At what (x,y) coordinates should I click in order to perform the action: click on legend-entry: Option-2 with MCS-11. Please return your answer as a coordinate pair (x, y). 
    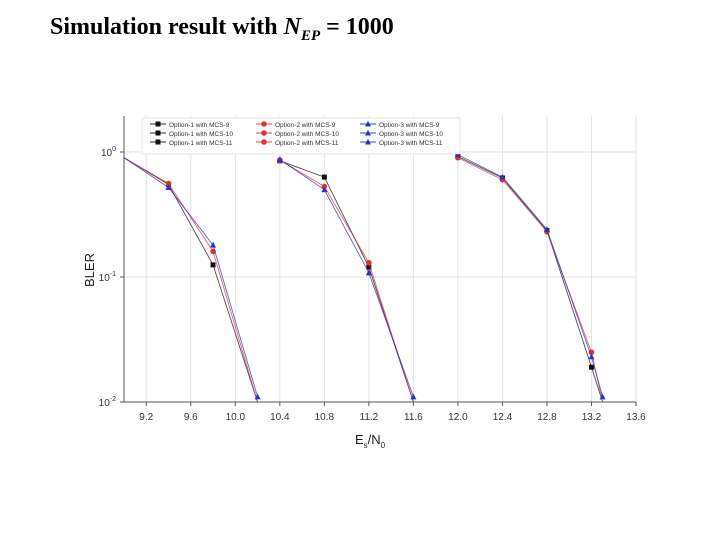
    Looking at the image, I should click on (297, 143).